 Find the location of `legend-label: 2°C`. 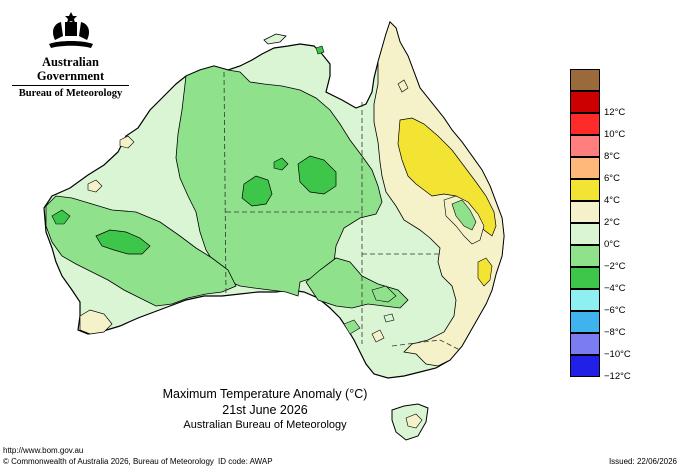

legend-label: 2°C is located at coordinates (612, 222).